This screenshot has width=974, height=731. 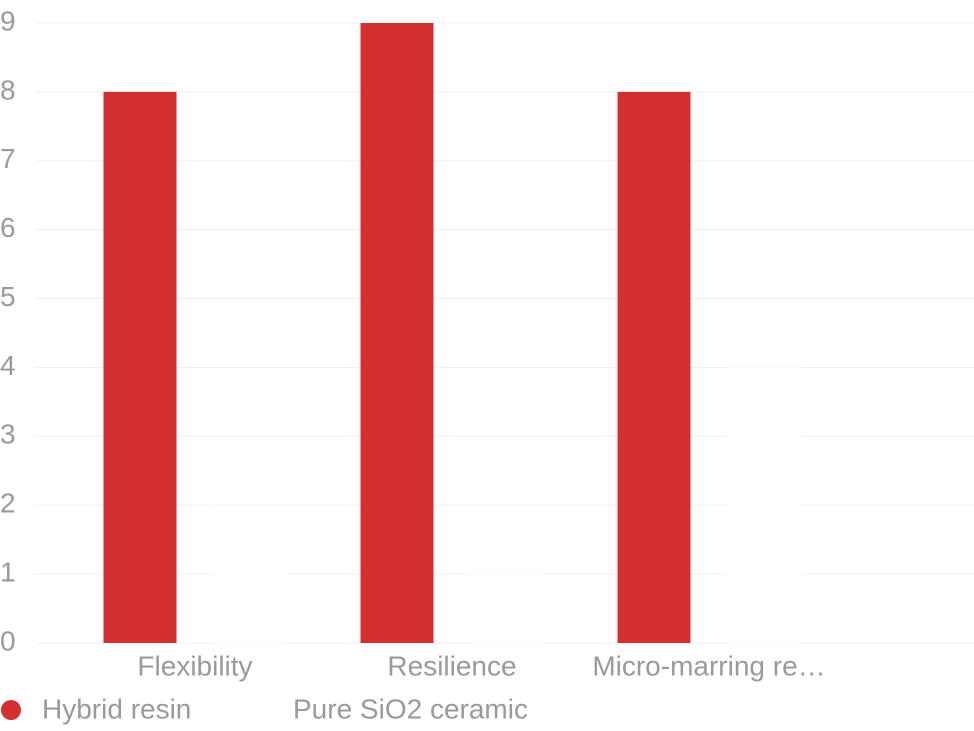 What do you see at coordinates (8, 296) in the screenshot?
I see `y-tick-label: 5` at bounding box center [8, 296].